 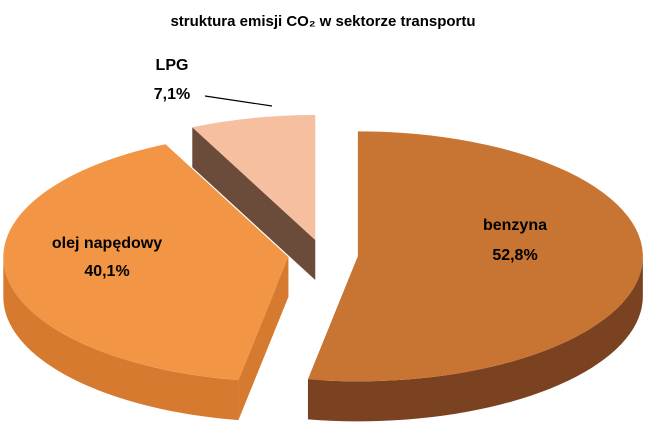 I want to click on slice-value-label: 7,1%, so click(x=172, y=94).